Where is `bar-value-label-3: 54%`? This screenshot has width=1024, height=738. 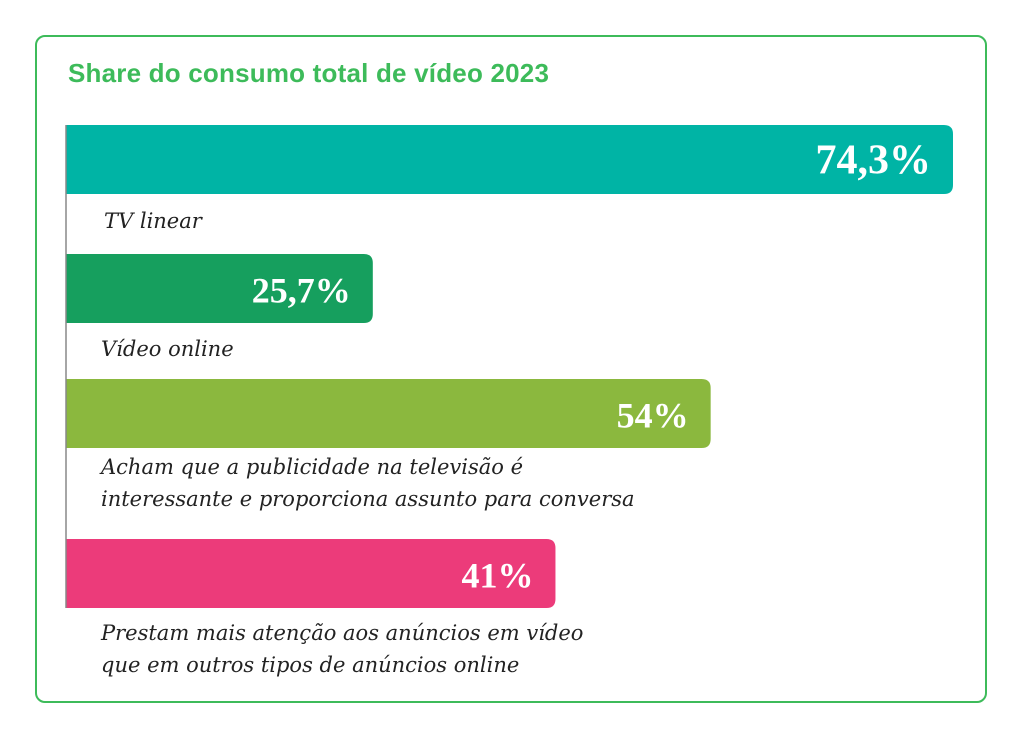
bar-value-label-3: 54% is located at coordinates (653, 416).